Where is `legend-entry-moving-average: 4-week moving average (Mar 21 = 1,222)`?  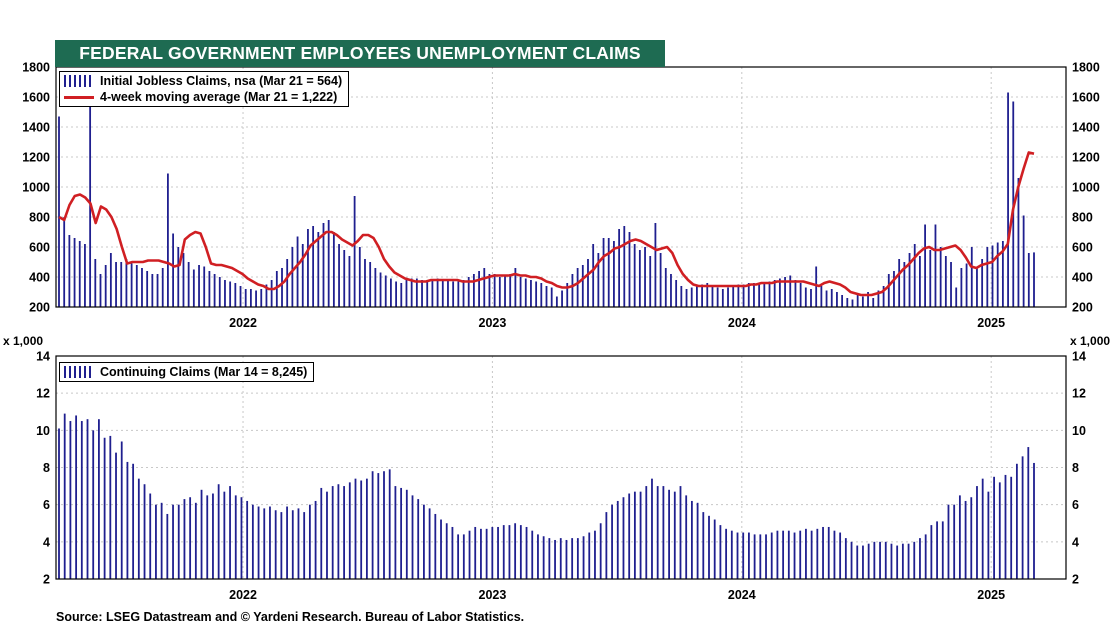 legend-entry-moving-average: 4-week moving average (Mar 21 = 1,222) is located at coordinates (203, 97).